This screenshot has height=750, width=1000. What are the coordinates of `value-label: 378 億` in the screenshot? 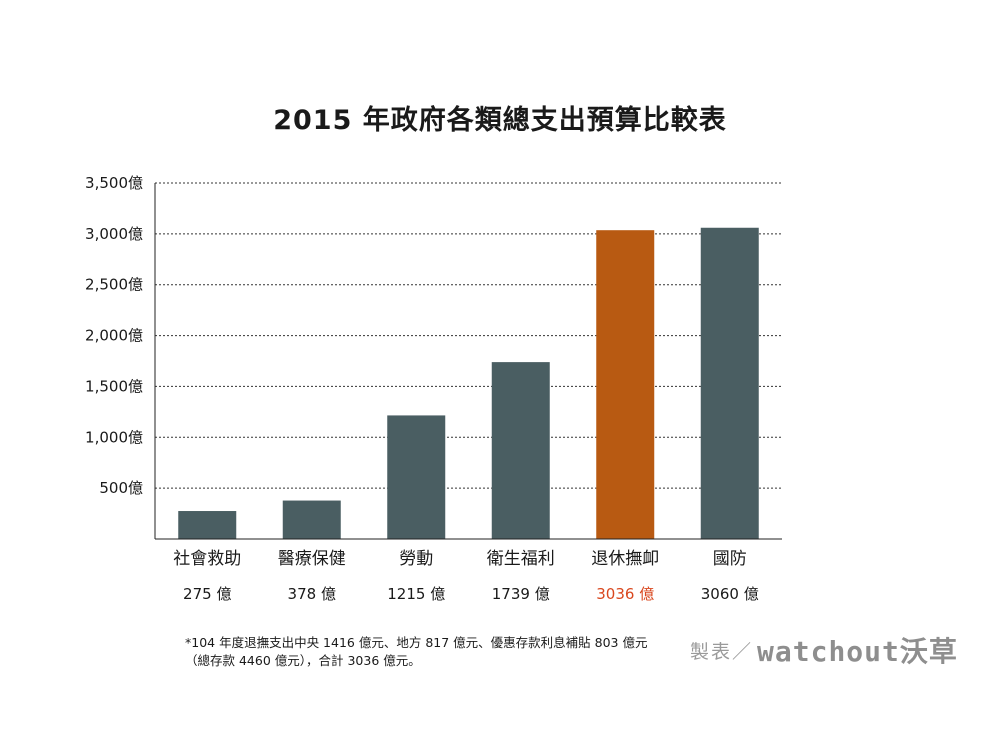 It's located at (312, 594).